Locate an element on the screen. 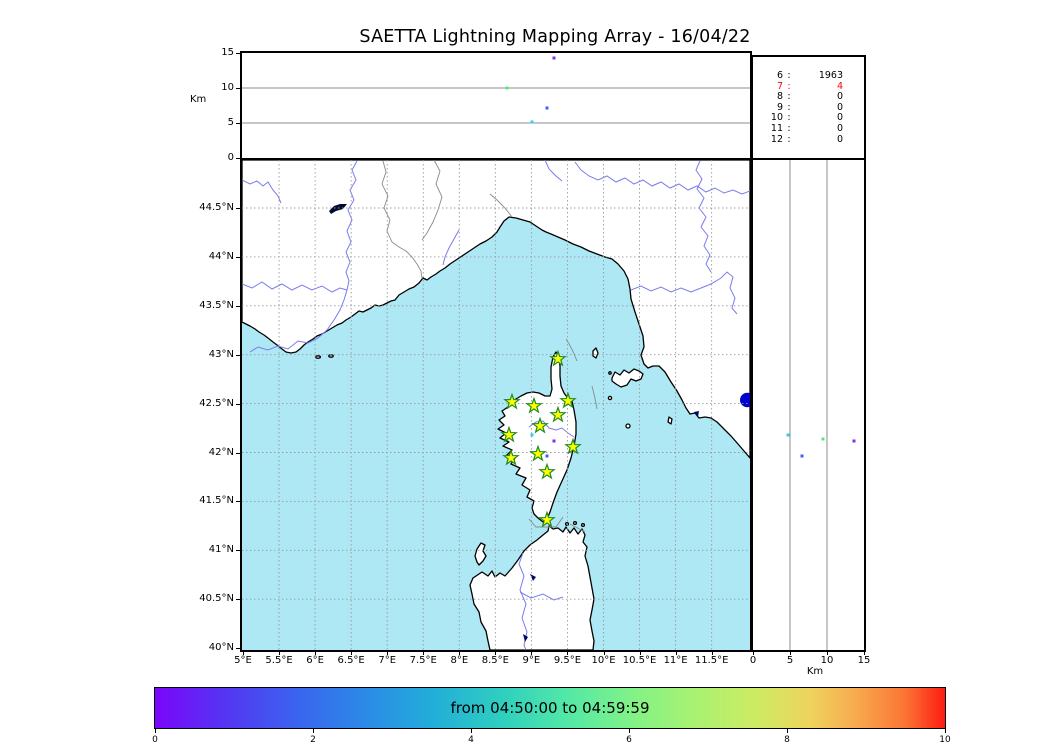 Image resolution: width=1050 pixels, height=750 pixels. lat-tick-label: 44.5°N is located at coordinates (216, 207).